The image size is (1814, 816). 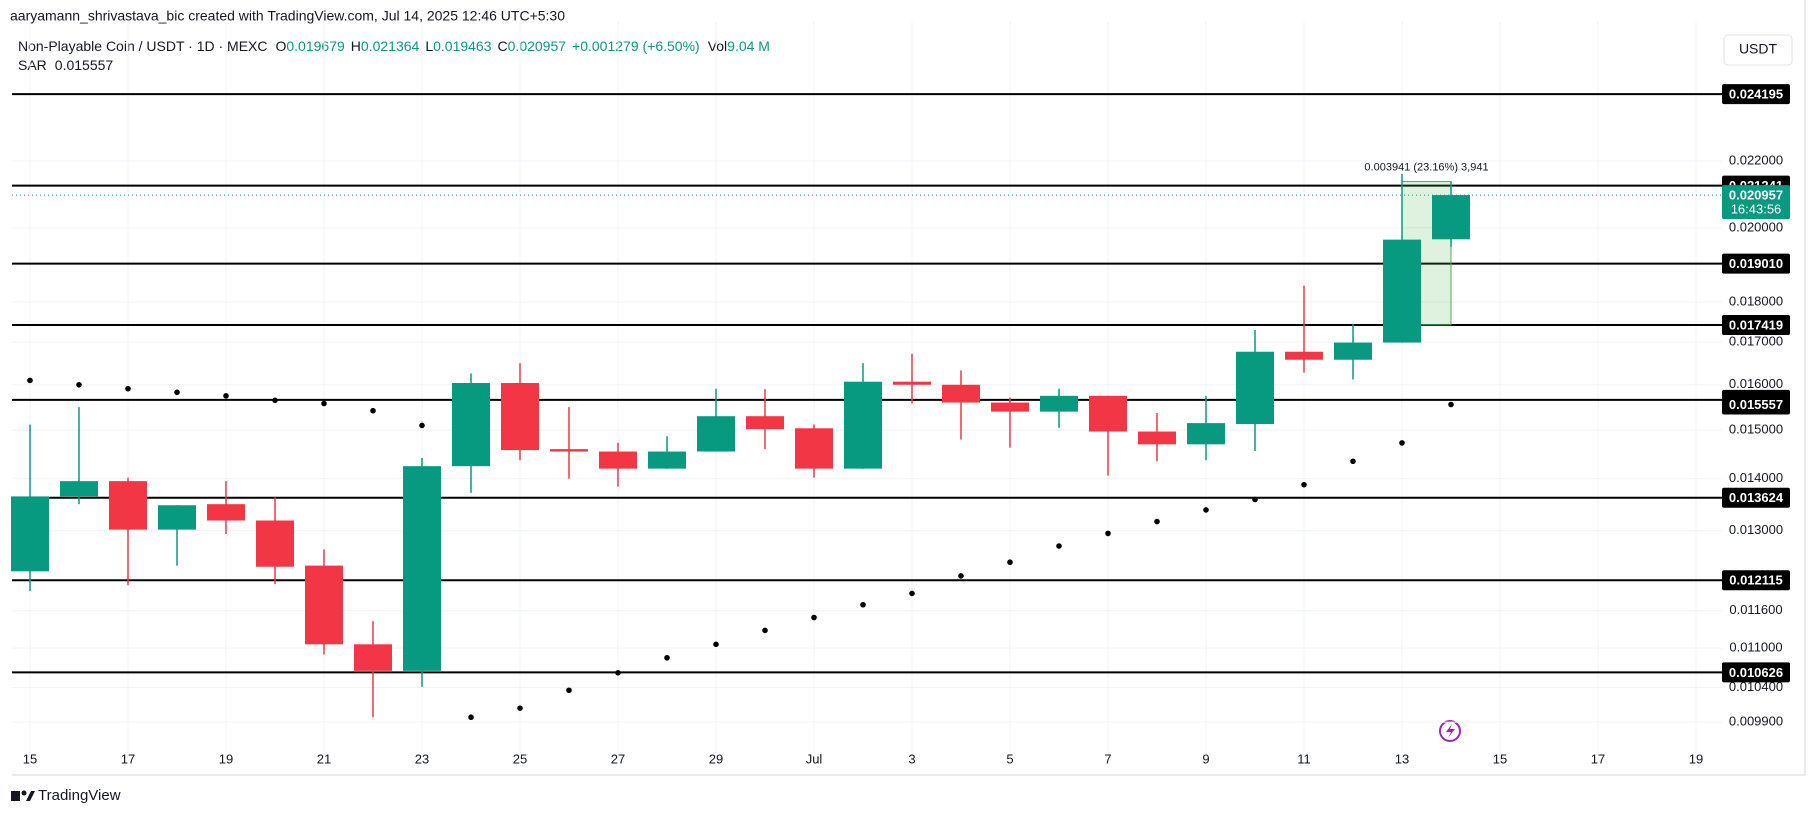 What do you see at coordinates (716, 758) in the screenshot?
I see `x-tick-label: 29` at bounding box center [716, 758].